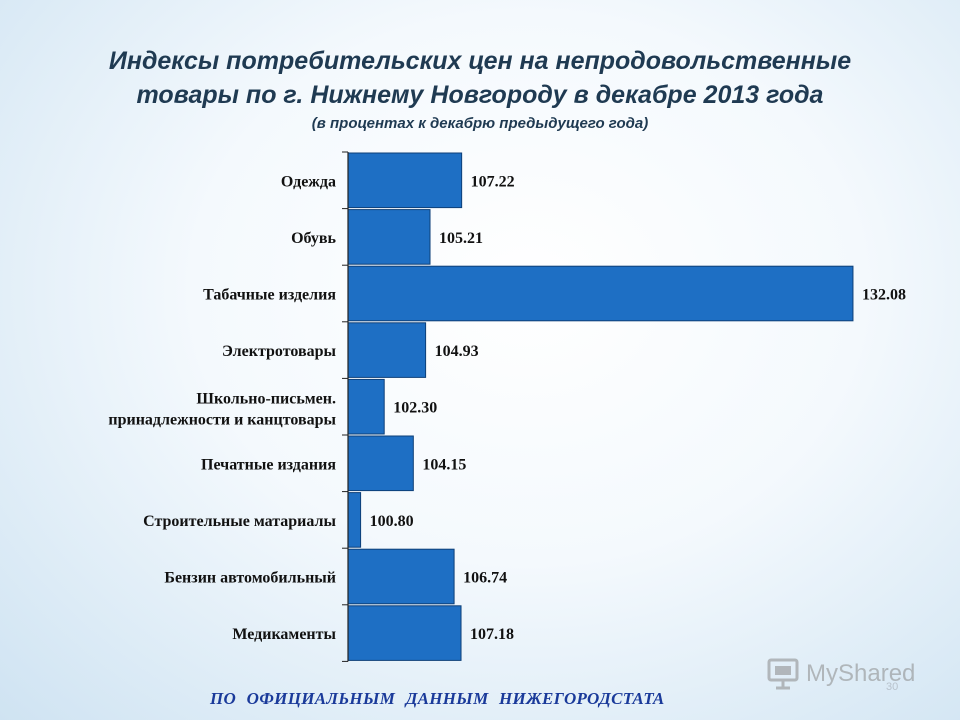  Describe the element at coordinates (485, 578) in the screenshot. I see `data-label-8: 106.74` at that location.